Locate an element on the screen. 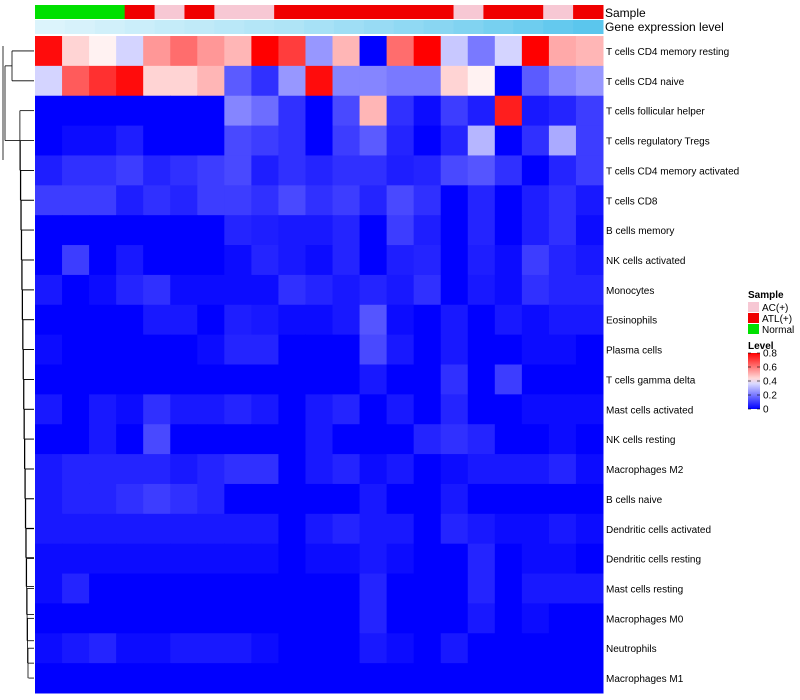  sample-annotation-bar is located at coordinates (319, 12).